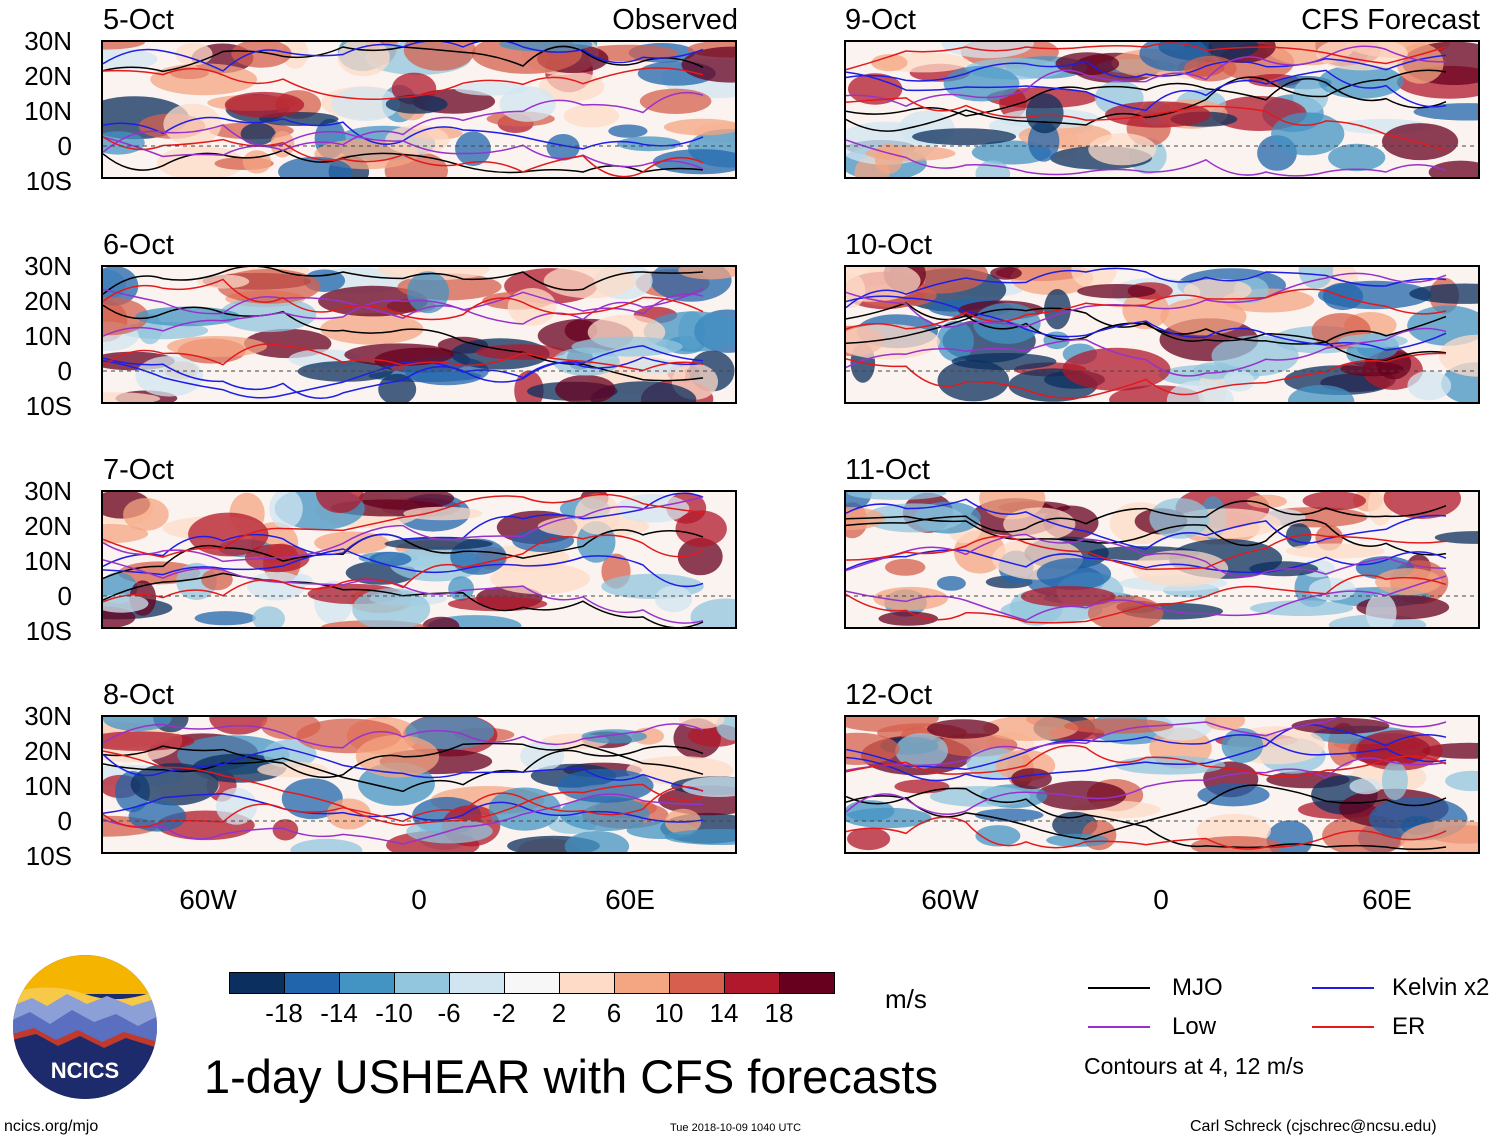 The image size is (1510, 1142). I want to click on legend-low-line, so click(1119, 1027).